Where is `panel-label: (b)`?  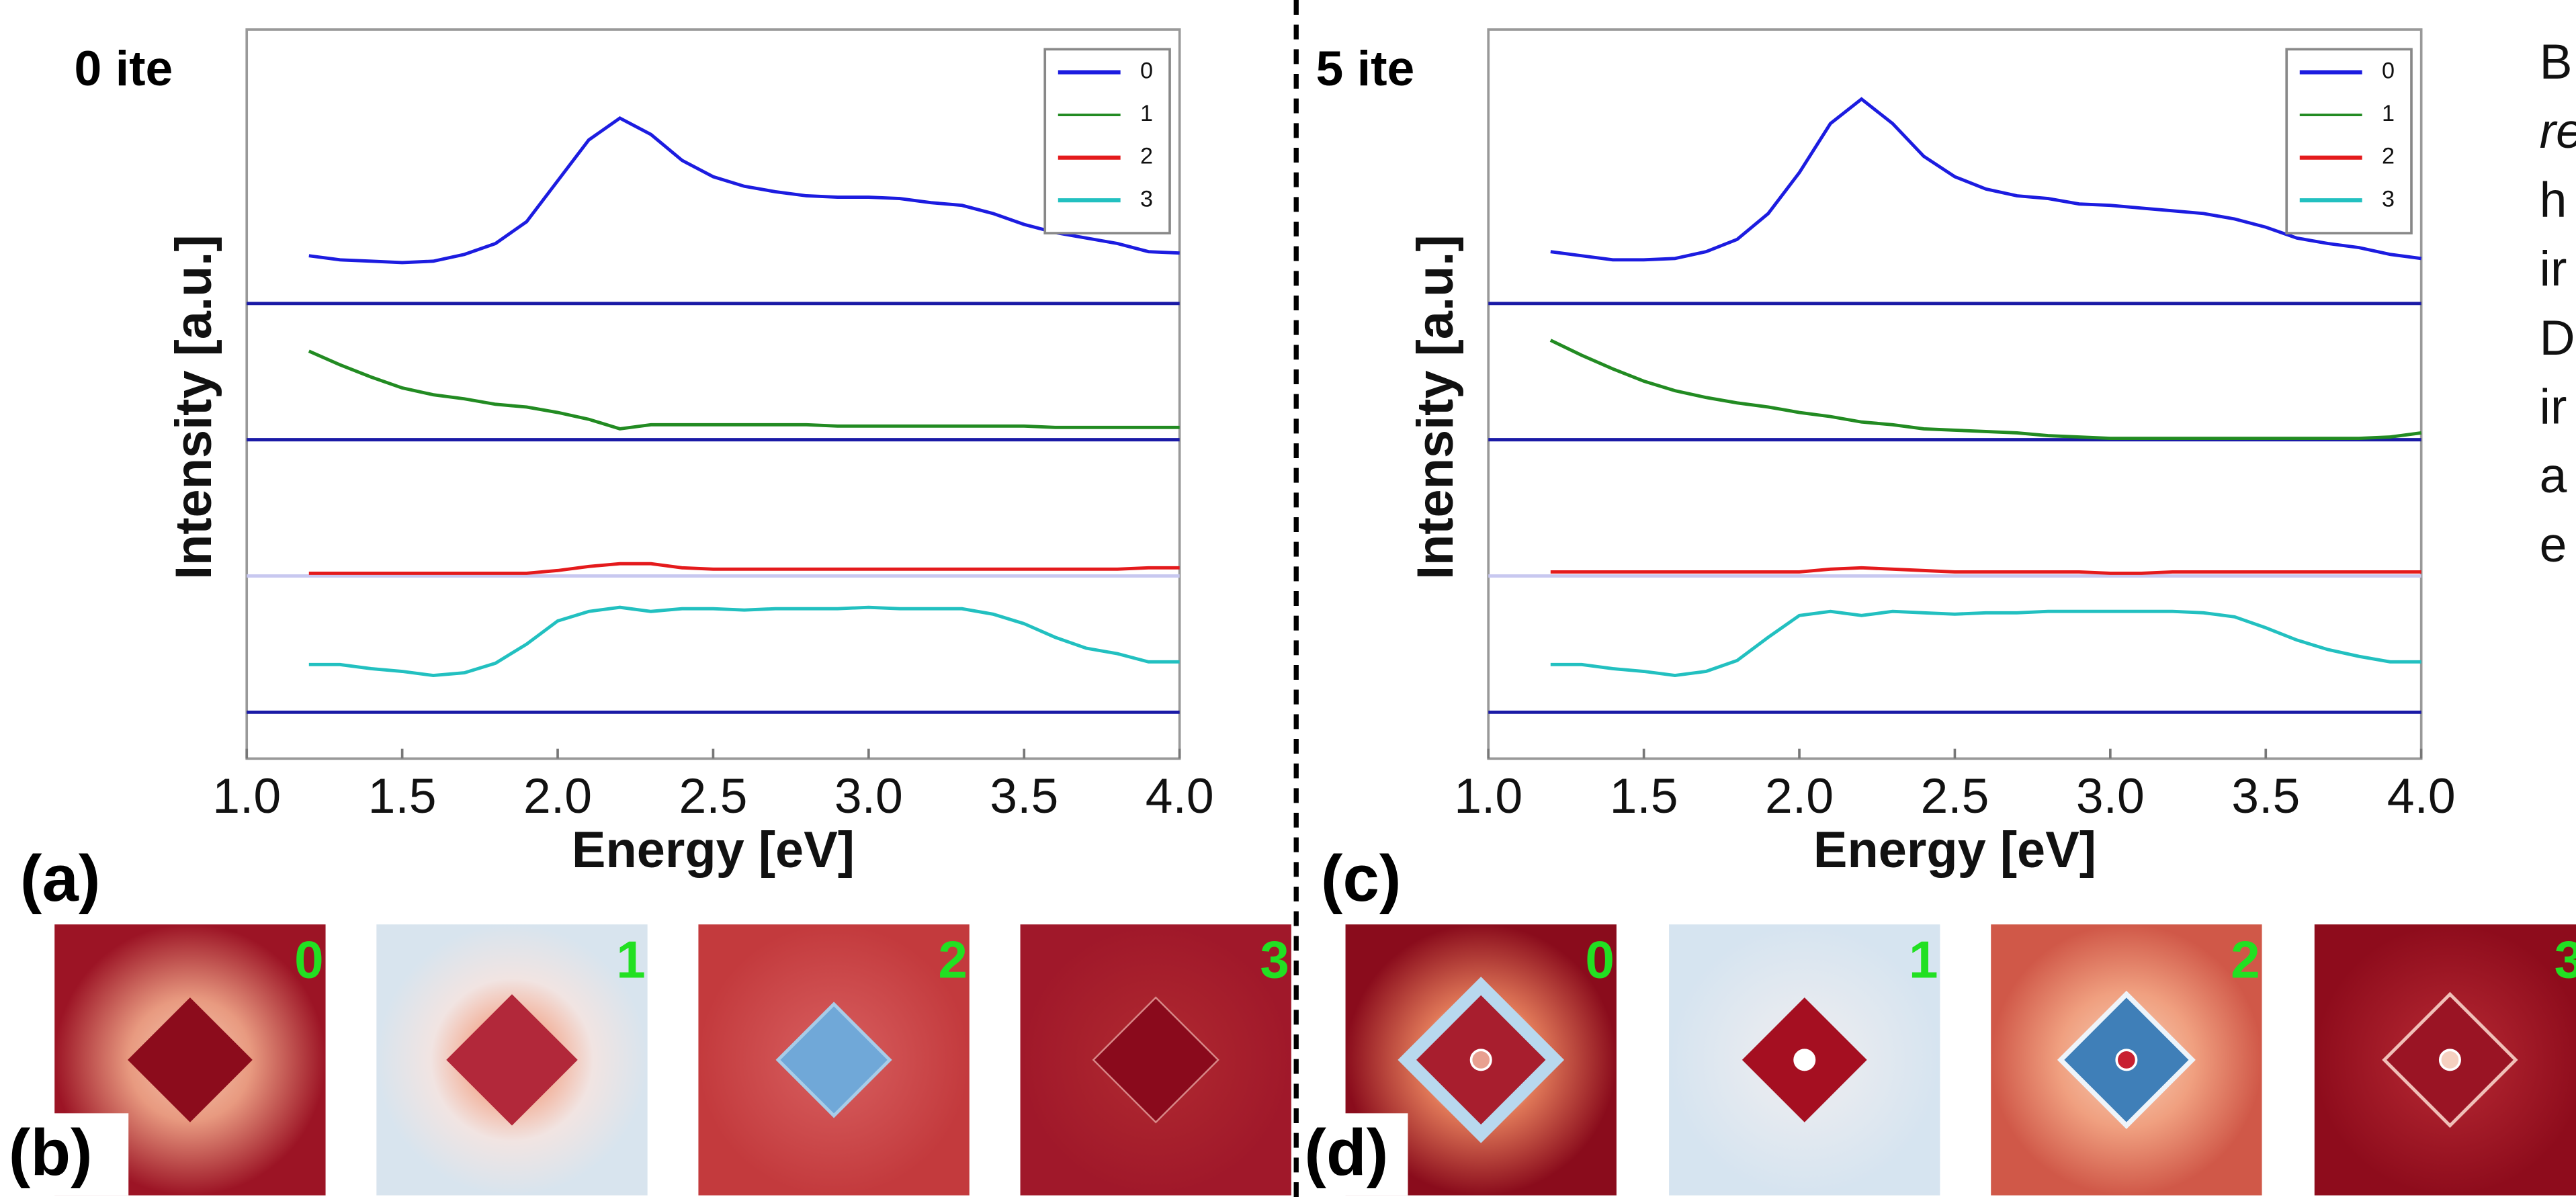
panel-label: (b) is located at coordinates (51, 1152).